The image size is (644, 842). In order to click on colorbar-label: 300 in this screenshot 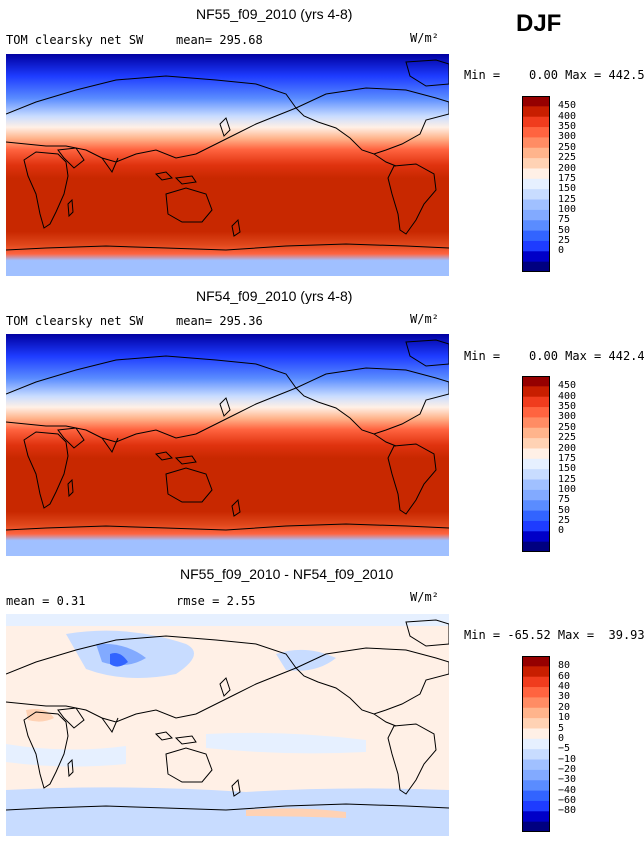, I will do `click(567, 137)`.